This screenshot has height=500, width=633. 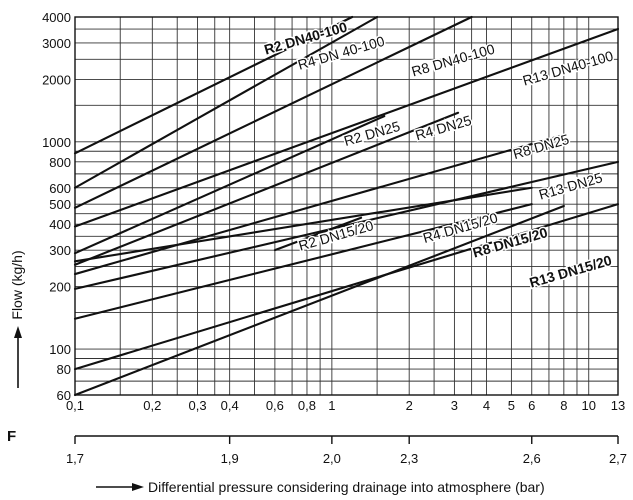 I want to click on series-label: R2 DN15/20, so click(x=336, y=235).